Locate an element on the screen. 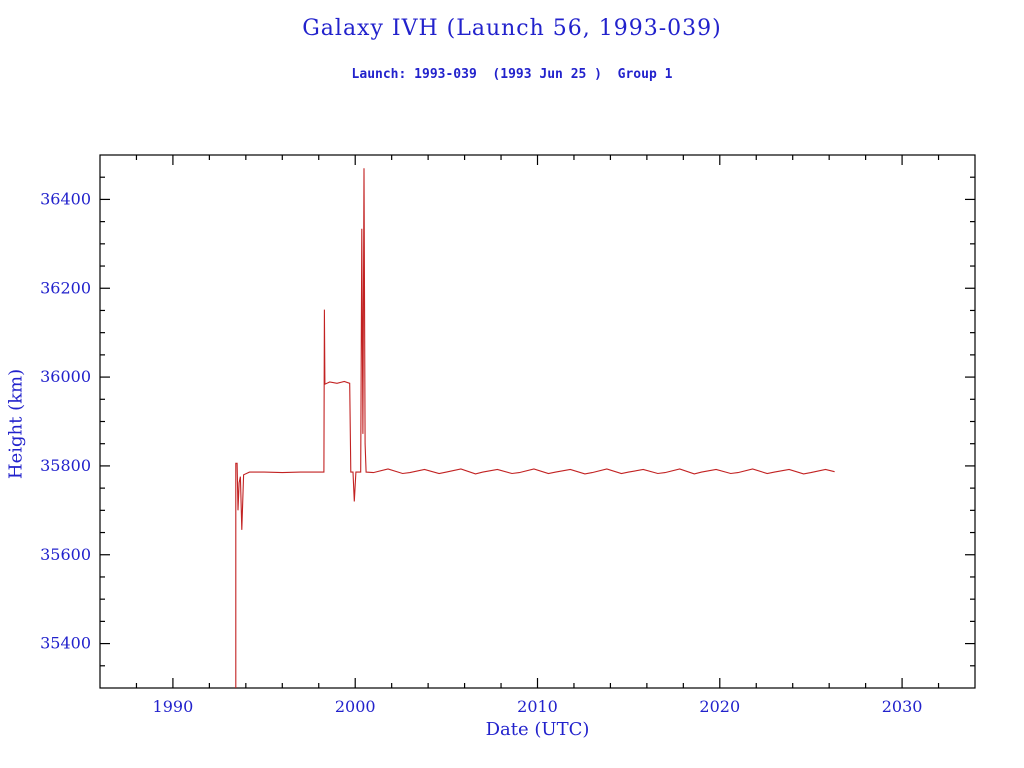  x-tick-label: 1990 is located at coordinates (173, 706).